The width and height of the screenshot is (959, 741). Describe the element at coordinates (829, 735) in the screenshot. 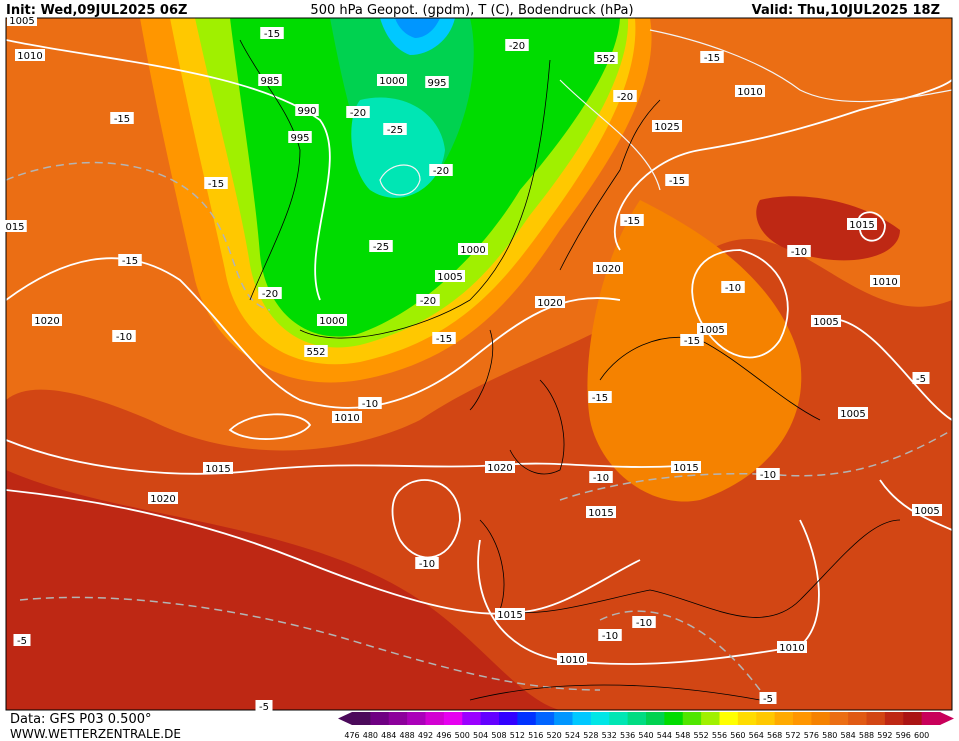

I see `colorbar-label: 580` at that location.